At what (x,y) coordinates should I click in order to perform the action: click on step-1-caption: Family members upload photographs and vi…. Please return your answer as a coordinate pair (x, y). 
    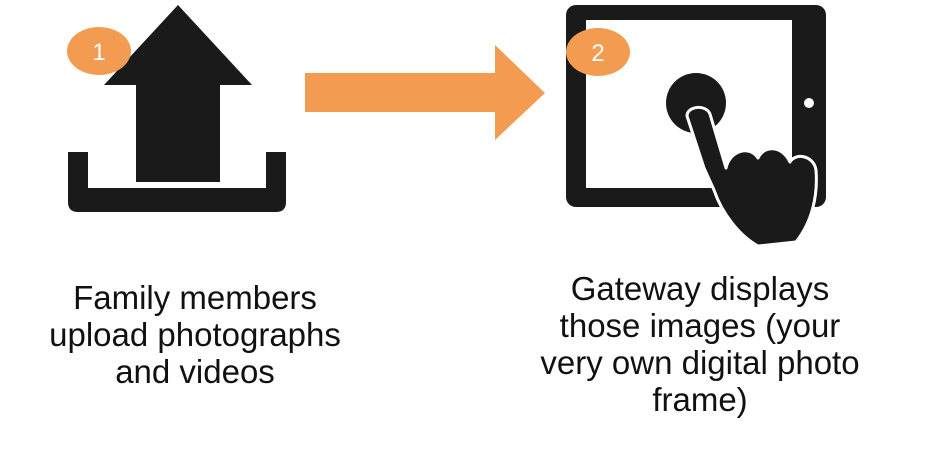
    Looking at the image, I should click on (195, 334).